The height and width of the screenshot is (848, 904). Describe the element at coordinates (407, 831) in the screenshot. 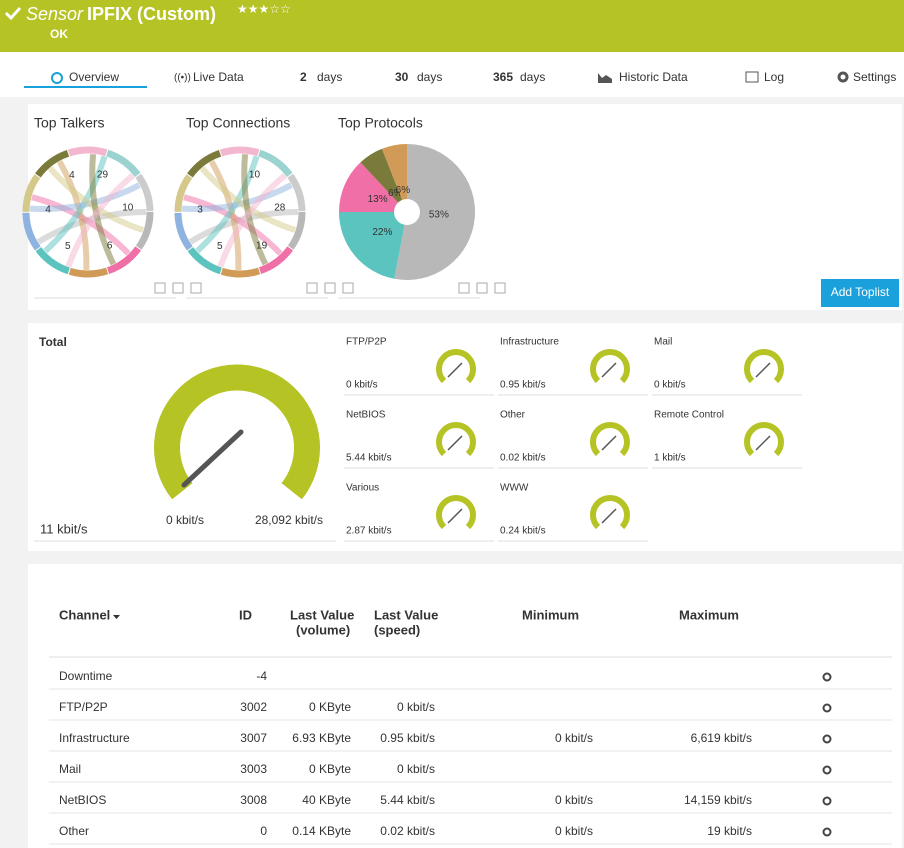

I see `table-cell: 0.02 kbit/s` at that location.